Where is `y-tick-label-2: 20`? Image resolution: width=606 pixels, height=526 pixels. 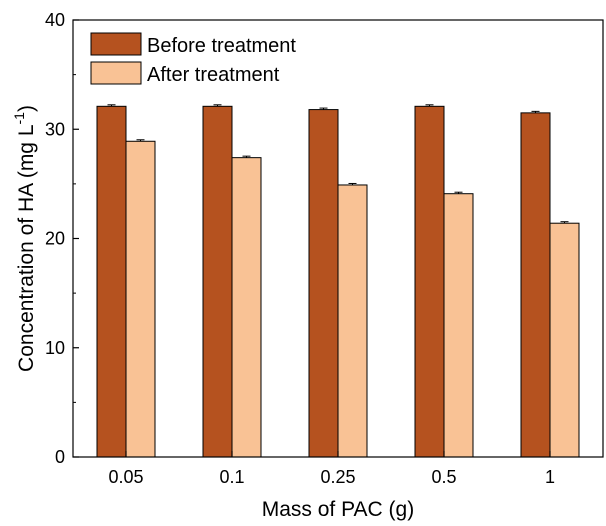
y-tick-label-2: 20 is located at coordinates (55, 239).